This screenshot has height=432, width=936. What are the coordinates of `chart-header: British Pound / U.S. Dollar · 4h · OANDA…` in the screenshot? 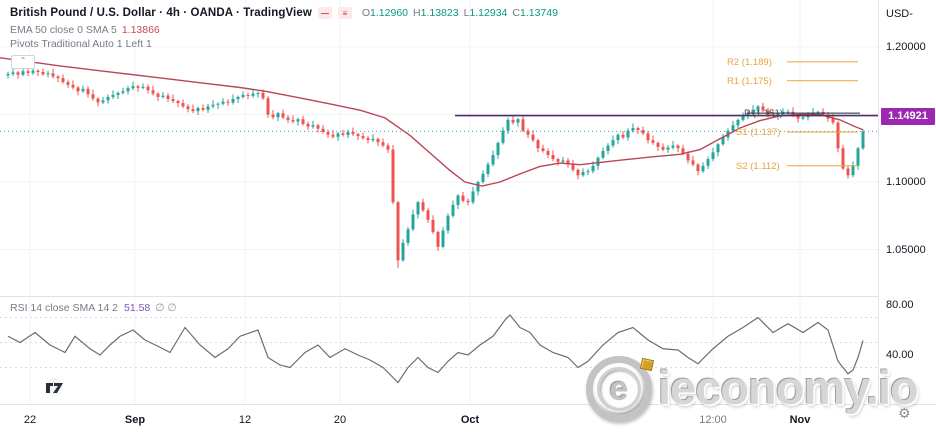 It's located at (286, 13).